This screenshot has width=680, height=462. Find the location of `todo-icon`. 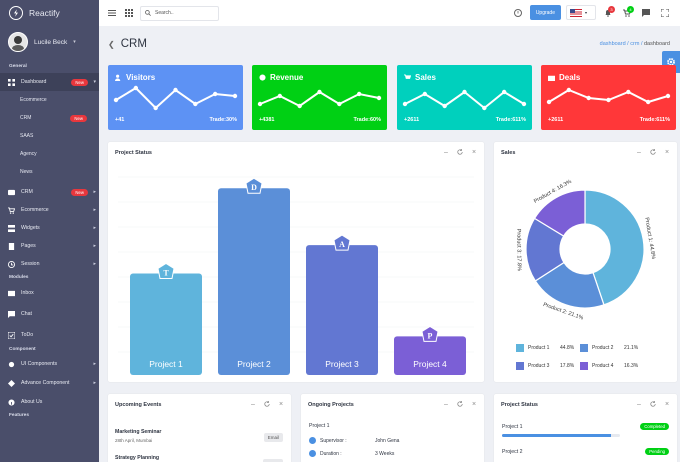

todo-icon is located at coordinates (11, 335).